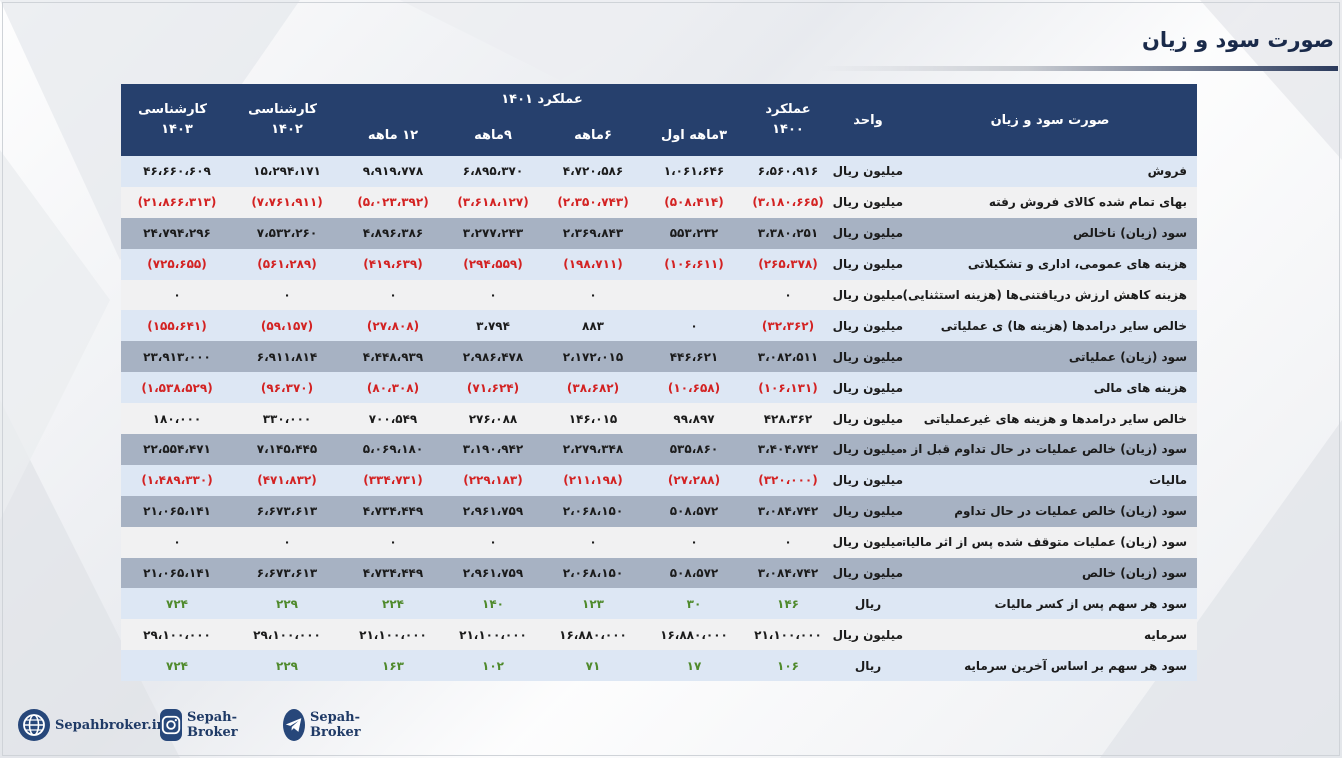 Image resolution: width=1342 pixels, height=758 pixels. I want to click on cell-3-month: (۲۷،۲۸۸), so click(694, 480).